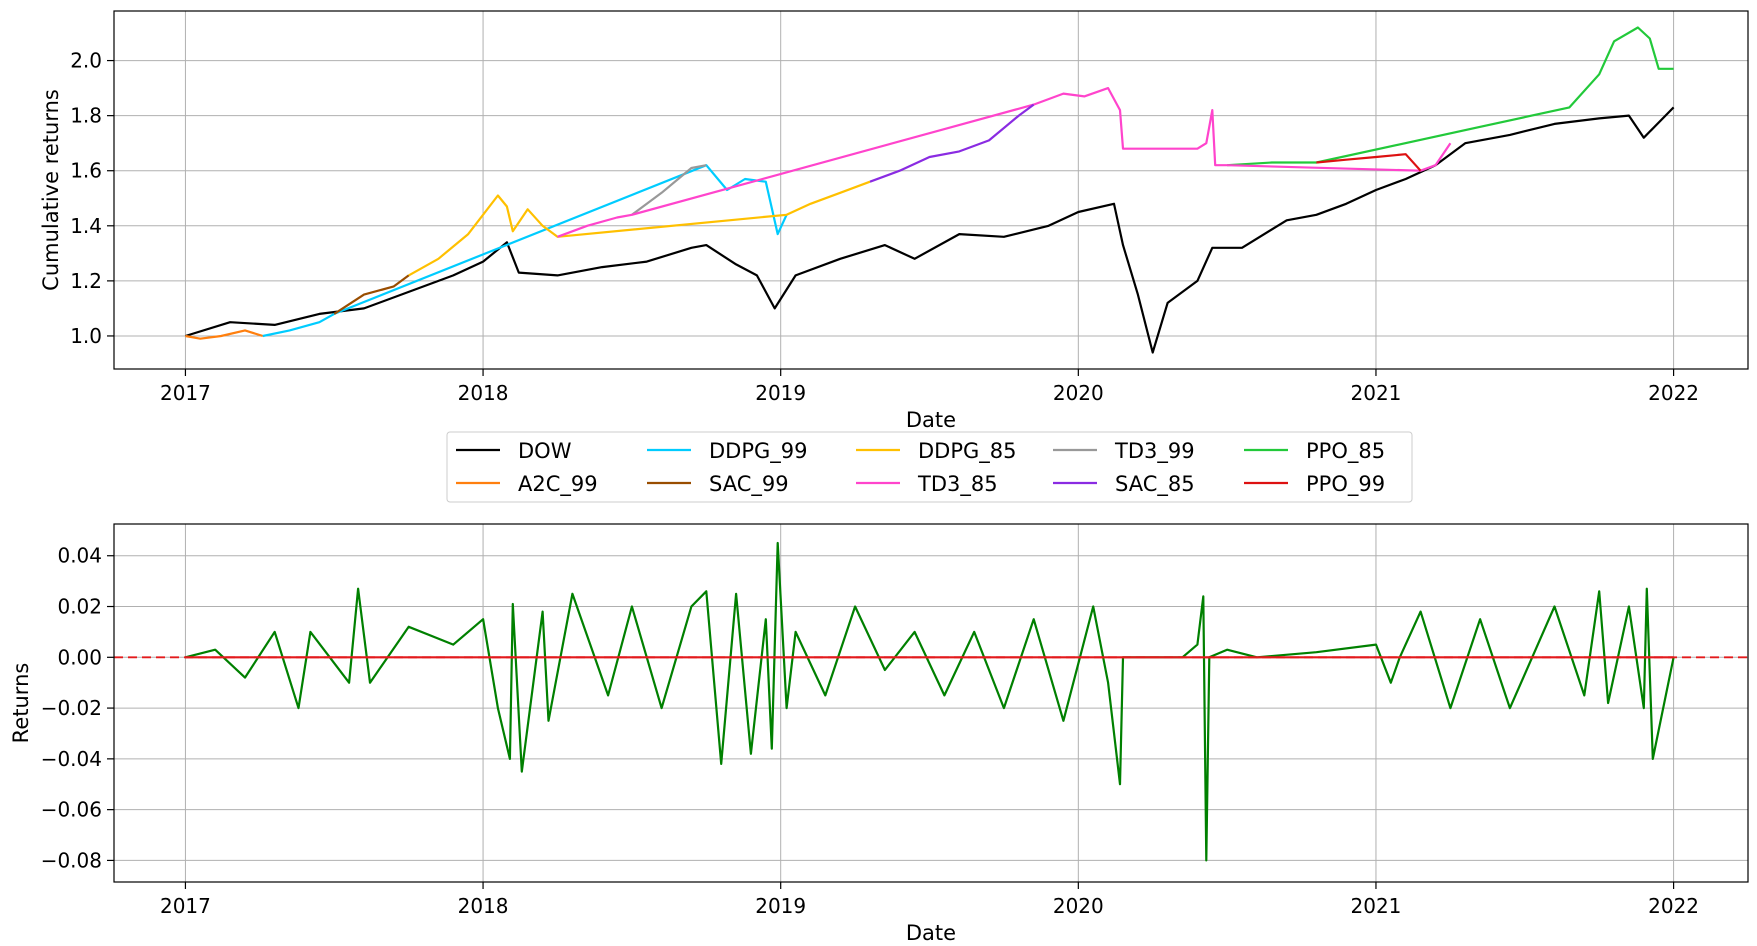 The width and height of the screenshot is (1757, 946). I want to click on ddpg-99-line, so click(525, 251).